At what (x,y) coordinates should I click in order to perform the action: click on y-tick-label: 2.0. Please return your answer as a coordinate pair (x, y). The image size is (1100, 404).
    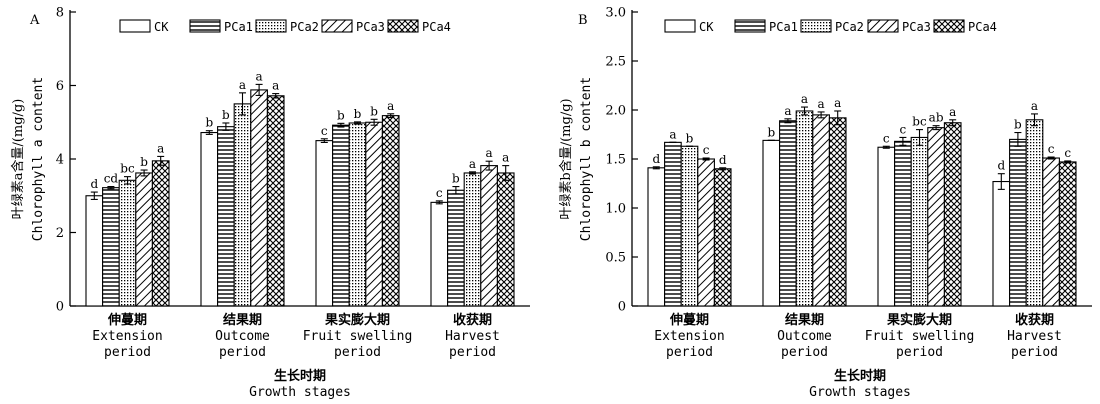
    Looking at the image, I should click on (615, 111).